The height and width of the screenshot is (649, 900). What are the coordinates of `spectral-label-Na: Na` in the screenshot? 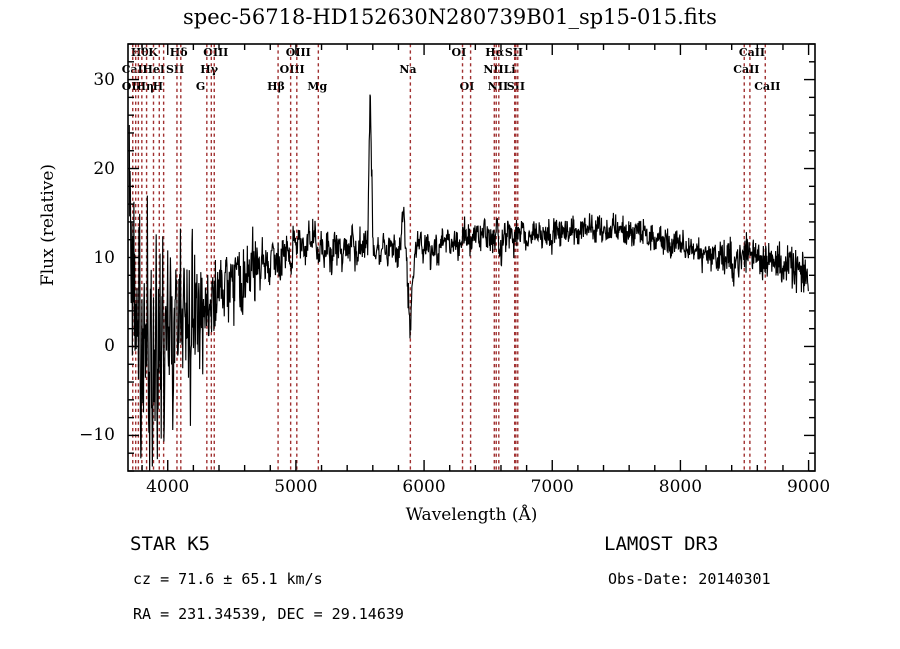 It's located at (408, 69).